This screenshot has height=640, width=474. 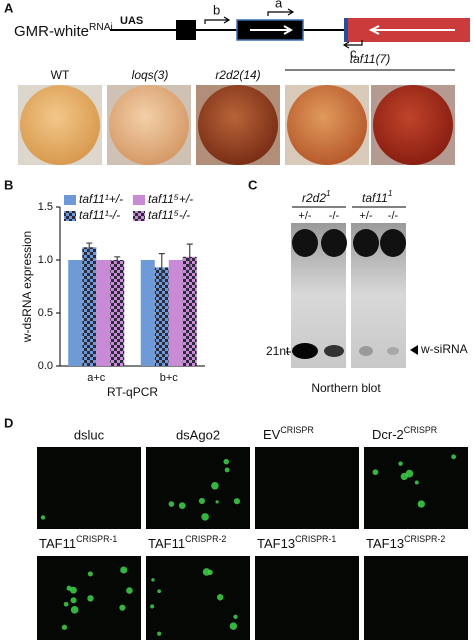 I want to click on tile-label: TAF13CRISPR-2, so click(x=405, y=542).